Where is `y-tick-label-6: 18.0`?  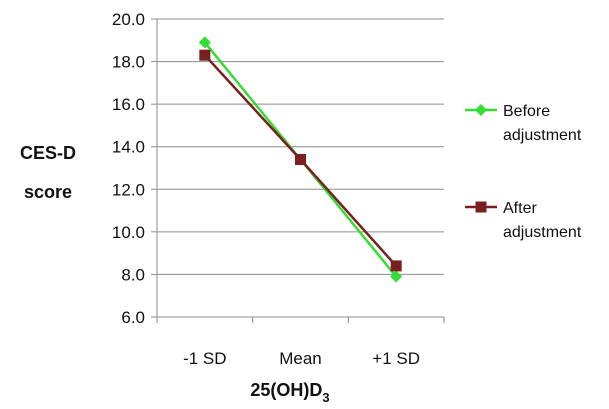
y-tick-label-6: 18.0 is located at coordinates (128, 62).